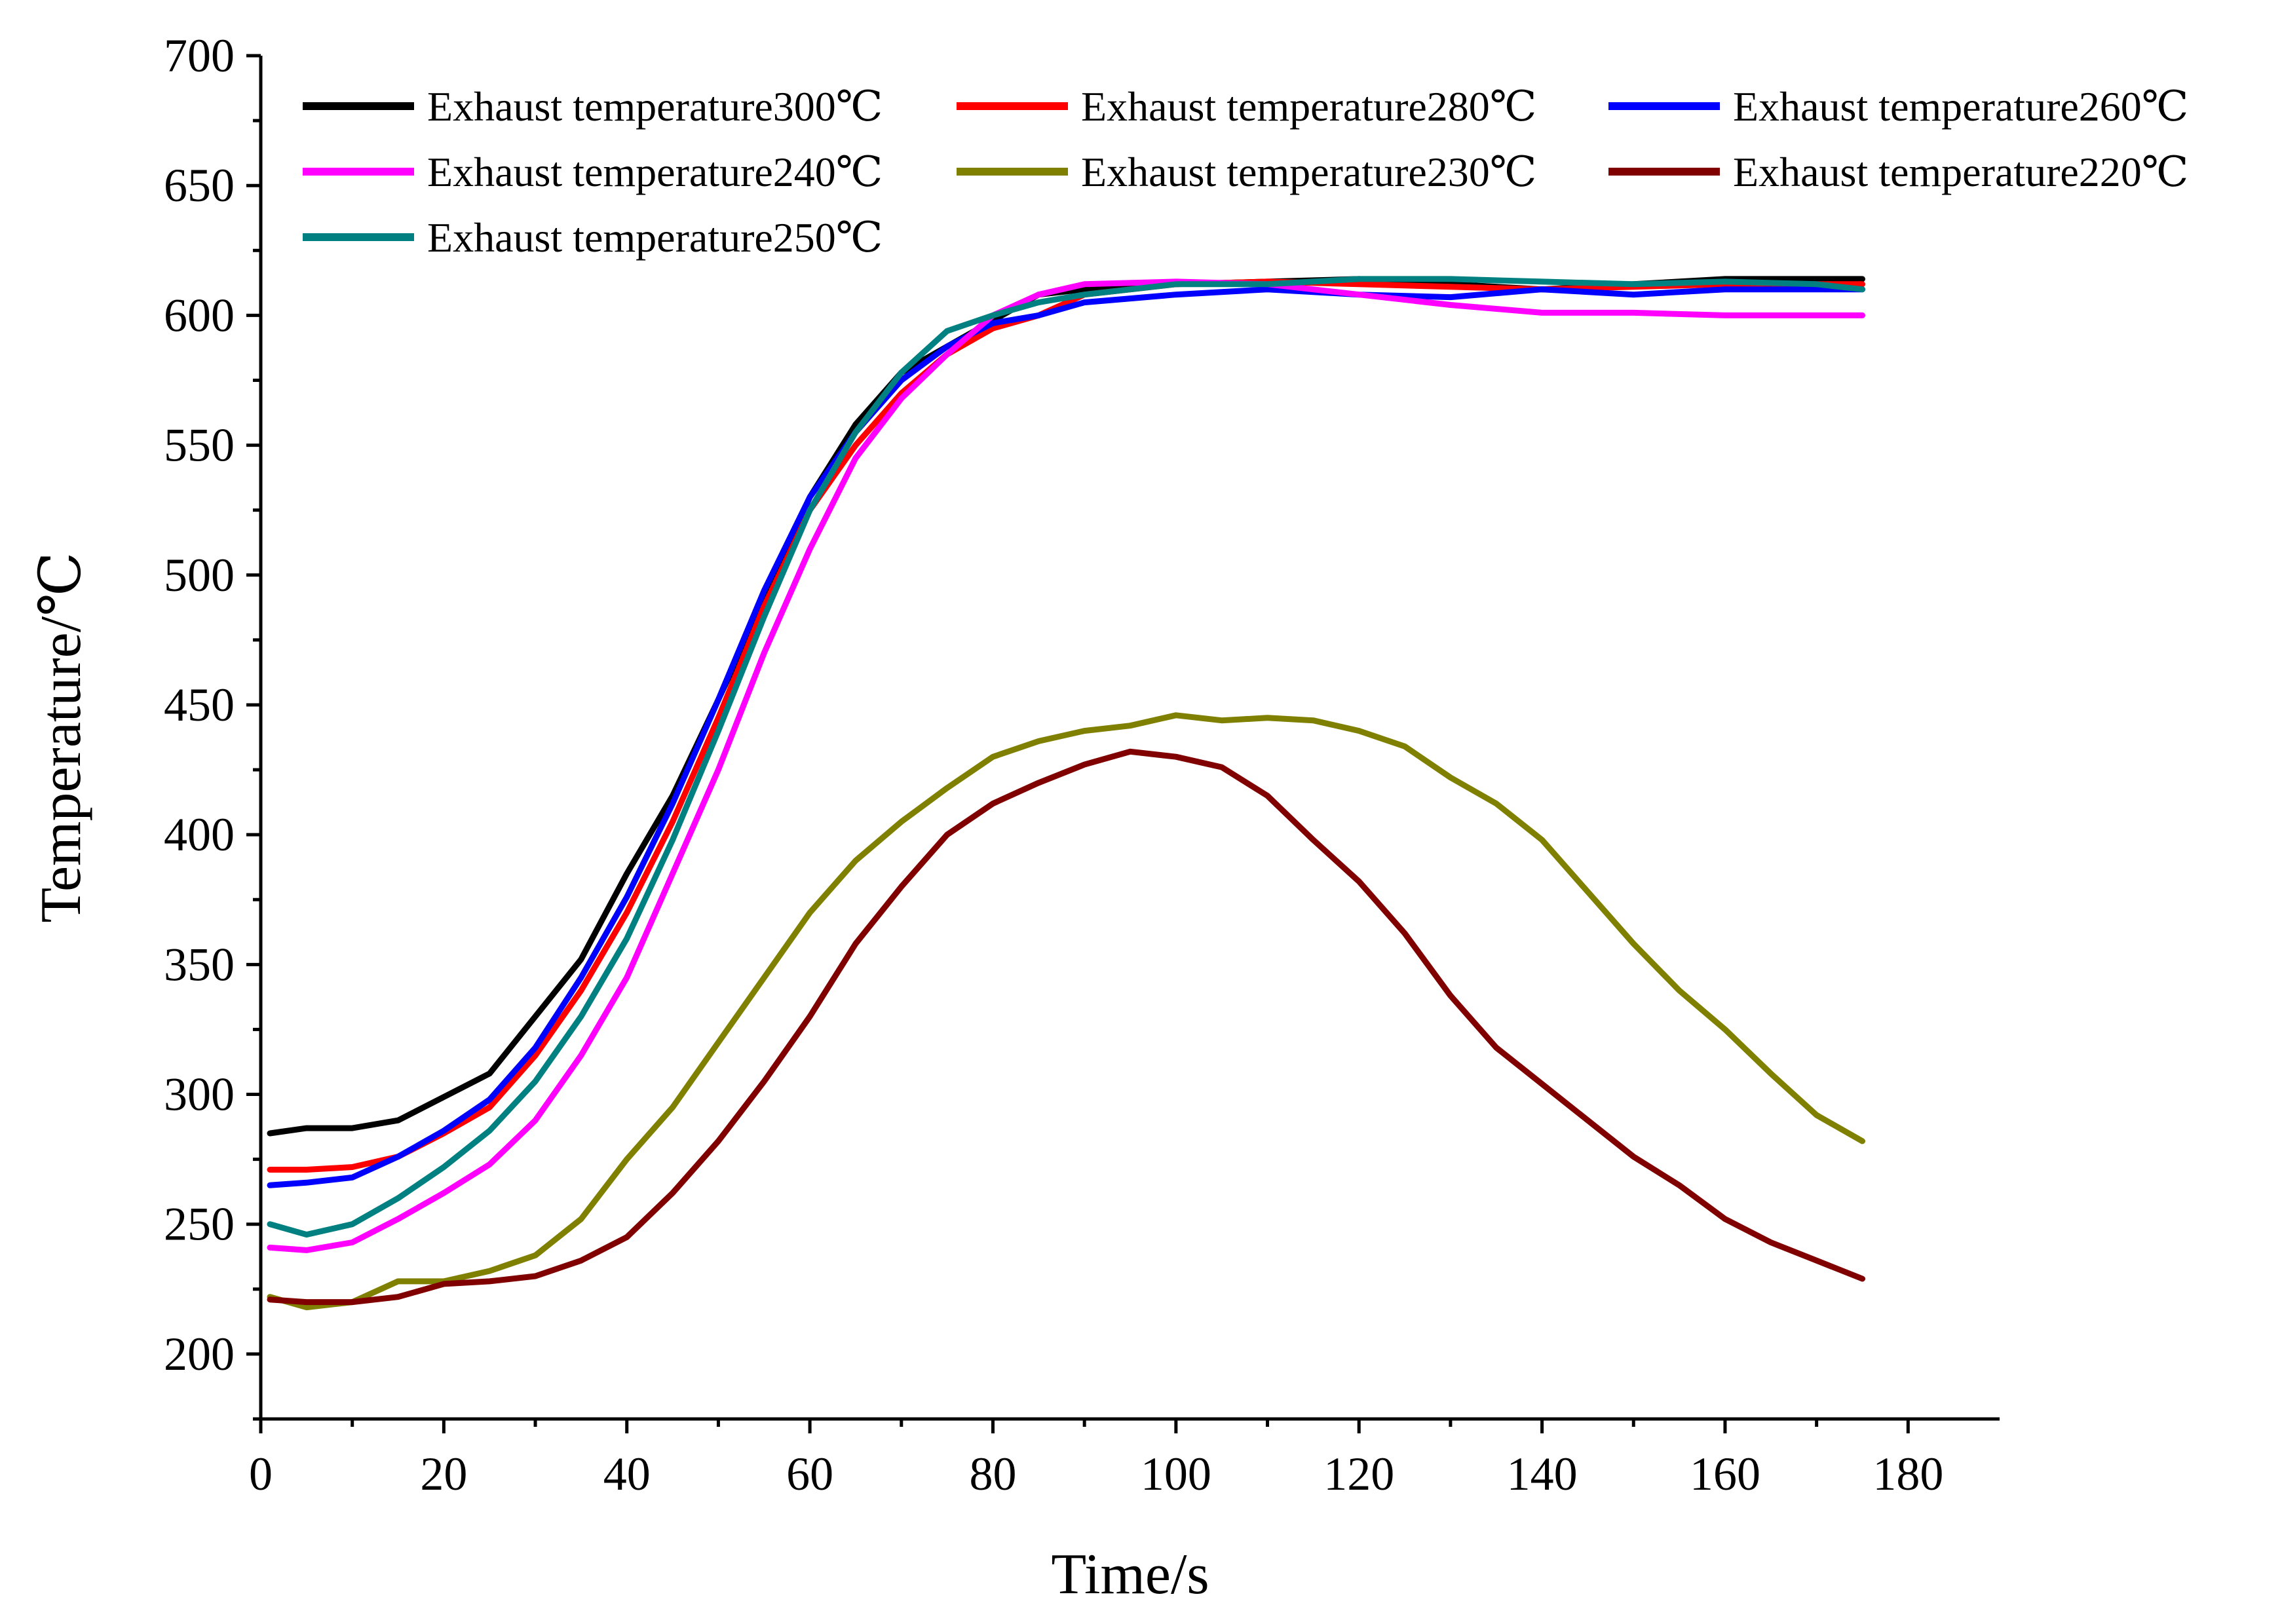 This screenshot has height=1624, width=2282. Describe the element at coordinates (199, 705) in the screenshot. I see `y-tick-label: 450` at that location.